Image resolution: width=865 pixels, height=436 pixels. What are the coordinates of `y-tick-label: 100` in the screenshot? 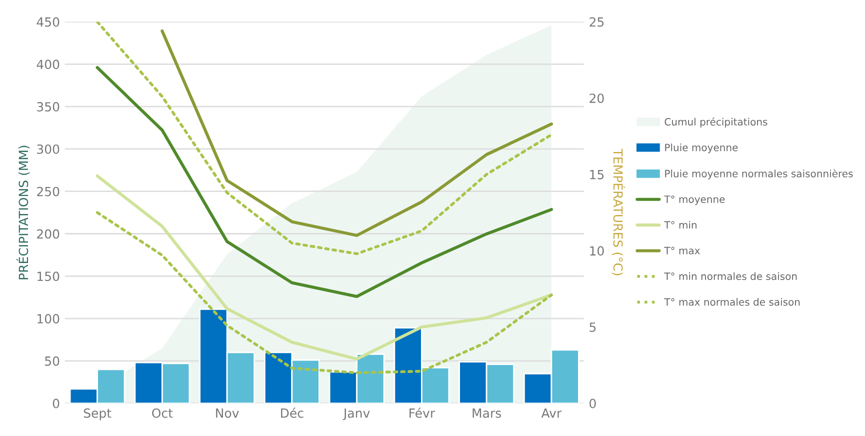 It's located at (49, 319).